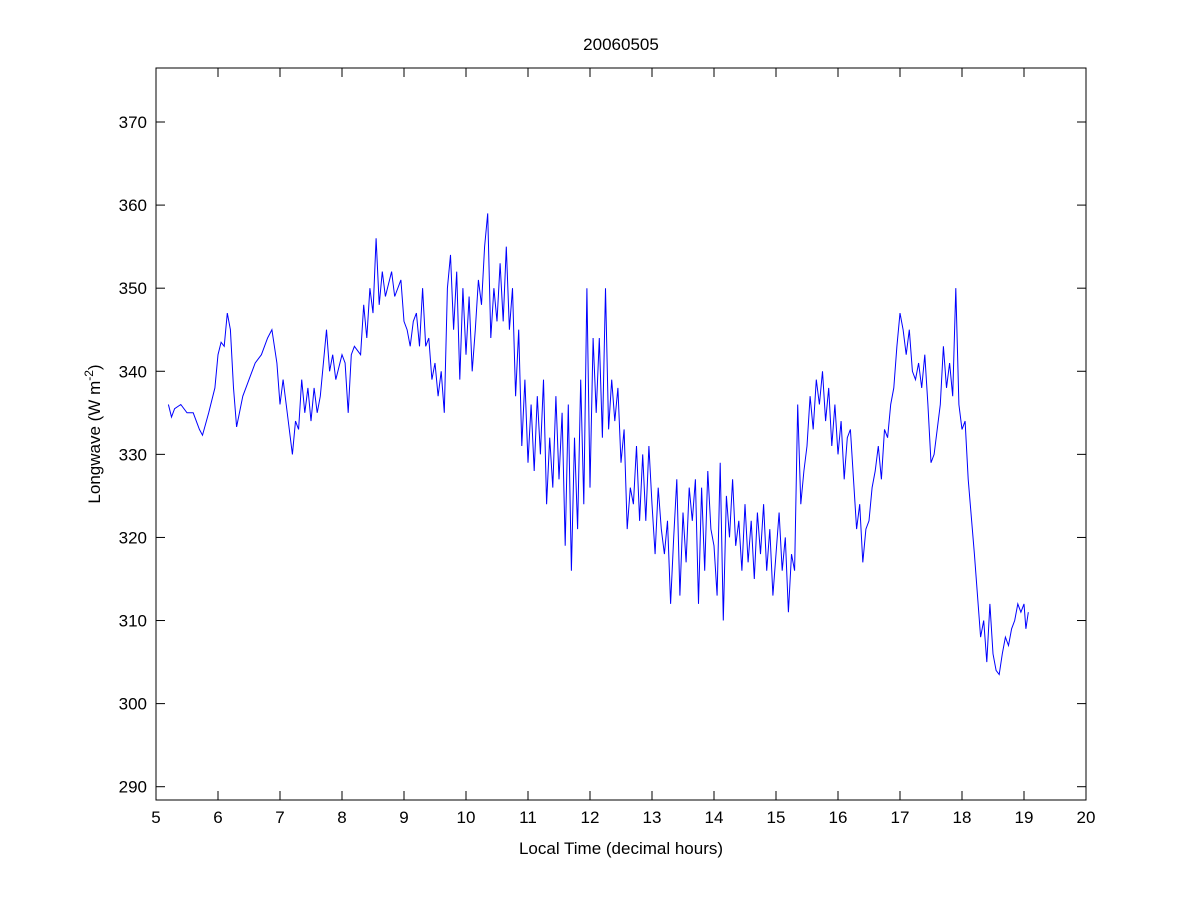 The width and height of the screenshot is (1200, 900). I want to click on y-tick-label: 290, so click(133, 787).